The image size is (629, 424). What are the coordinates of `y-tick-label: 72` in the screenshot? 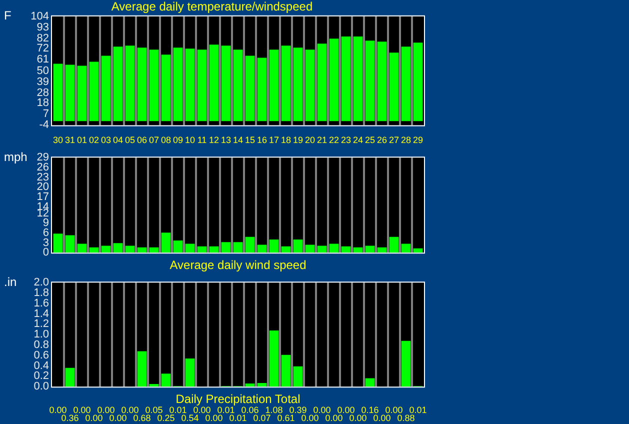 It's located at (42, 48).